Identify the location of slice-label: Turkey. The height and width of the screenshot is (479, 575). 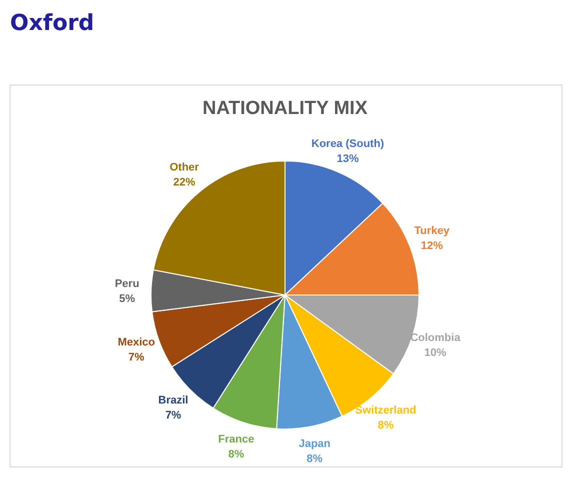
(432, 230).